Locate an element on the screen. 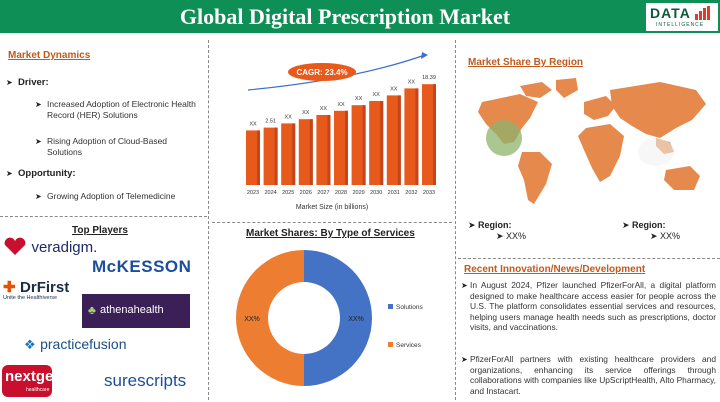 The image size is (720, 402). legend-label: Solutions is located at coordinates (409, 307).